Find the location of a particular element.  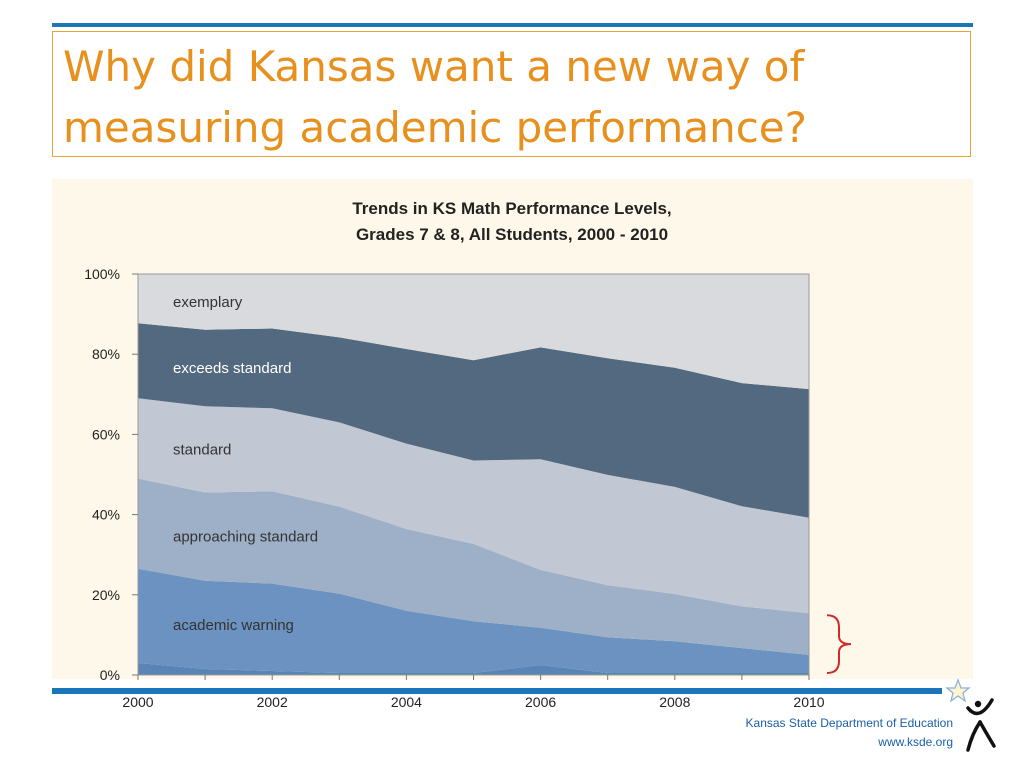

series-label: exemplary is located at coordinates (208, 302).